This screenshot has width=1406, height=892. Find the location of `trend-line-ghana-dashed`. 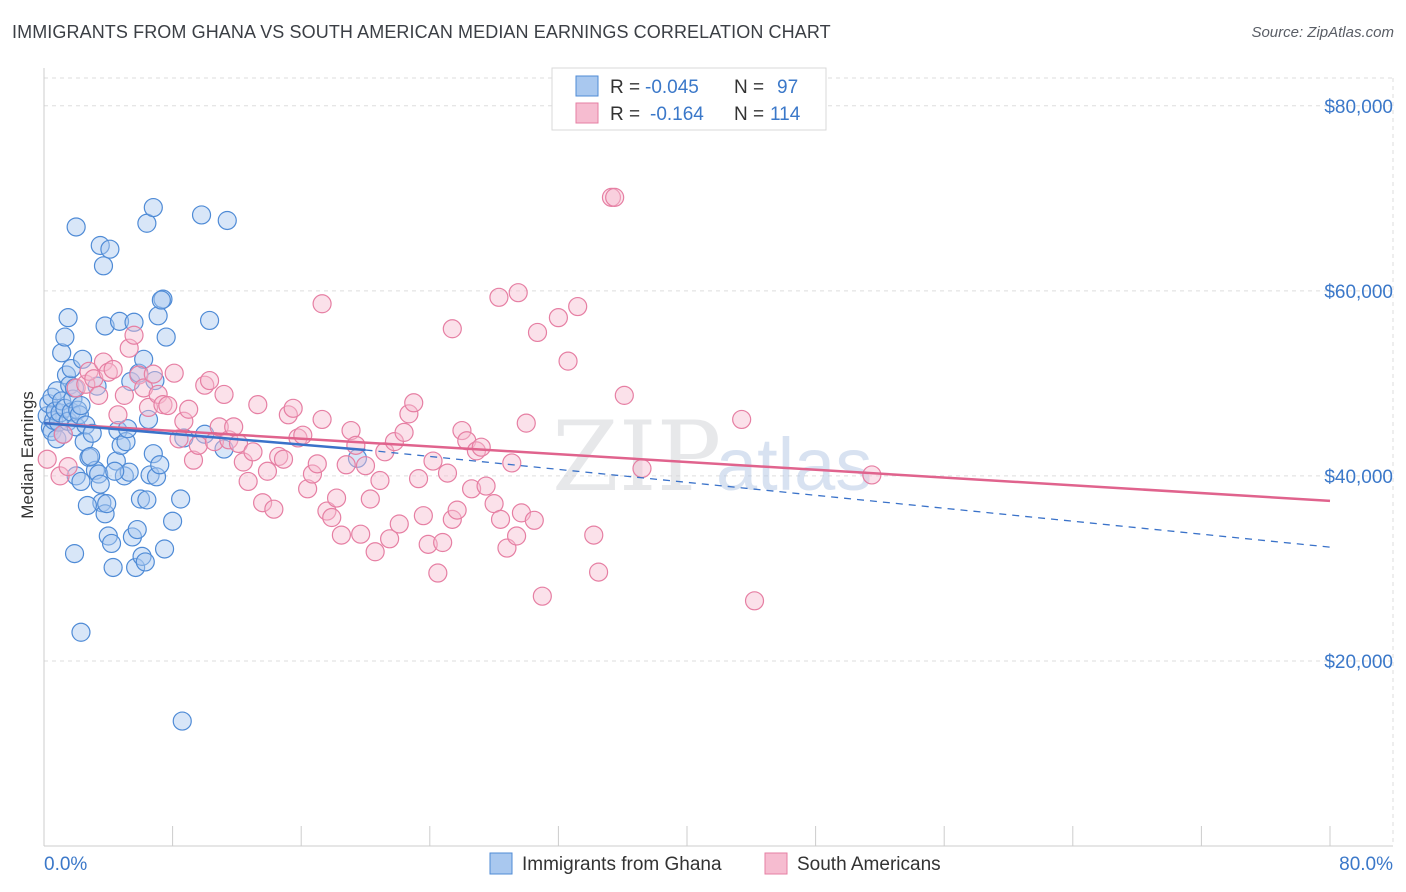

trend-line-ghana-dashed is located at coordinates (848, 498).